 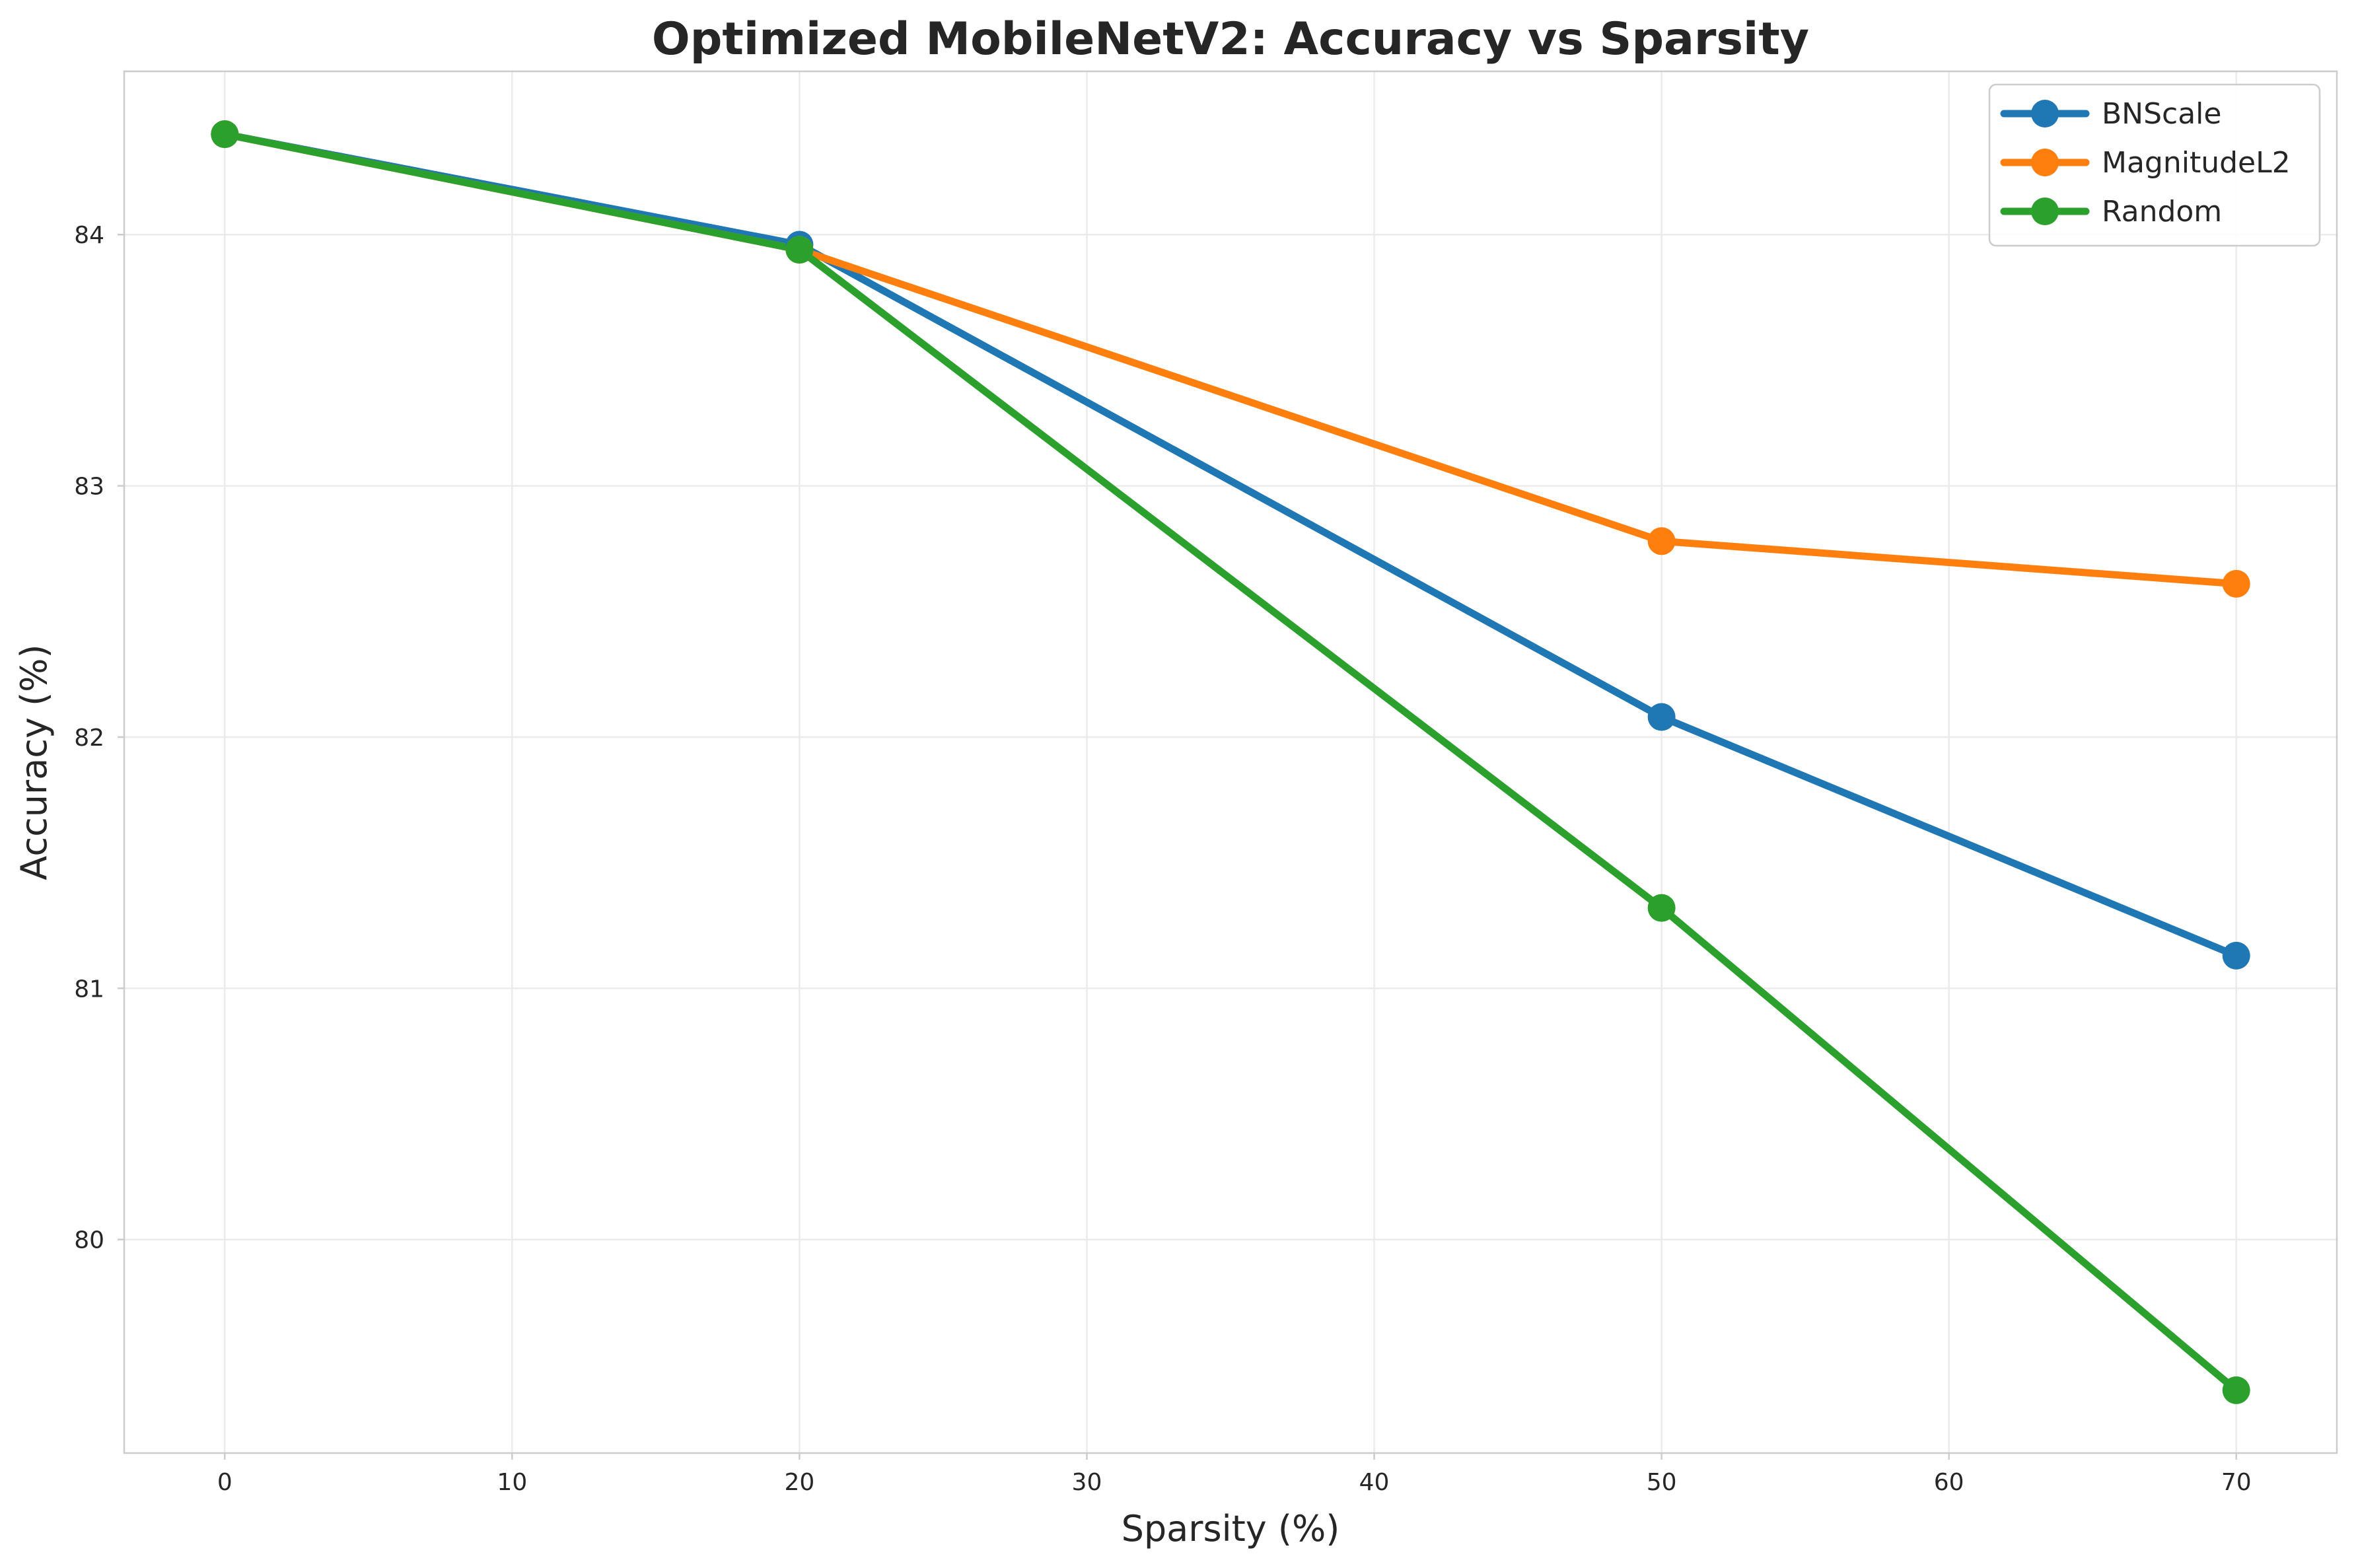 I want to click on x-tick-label: 30, so click(x=1087, y=1482).